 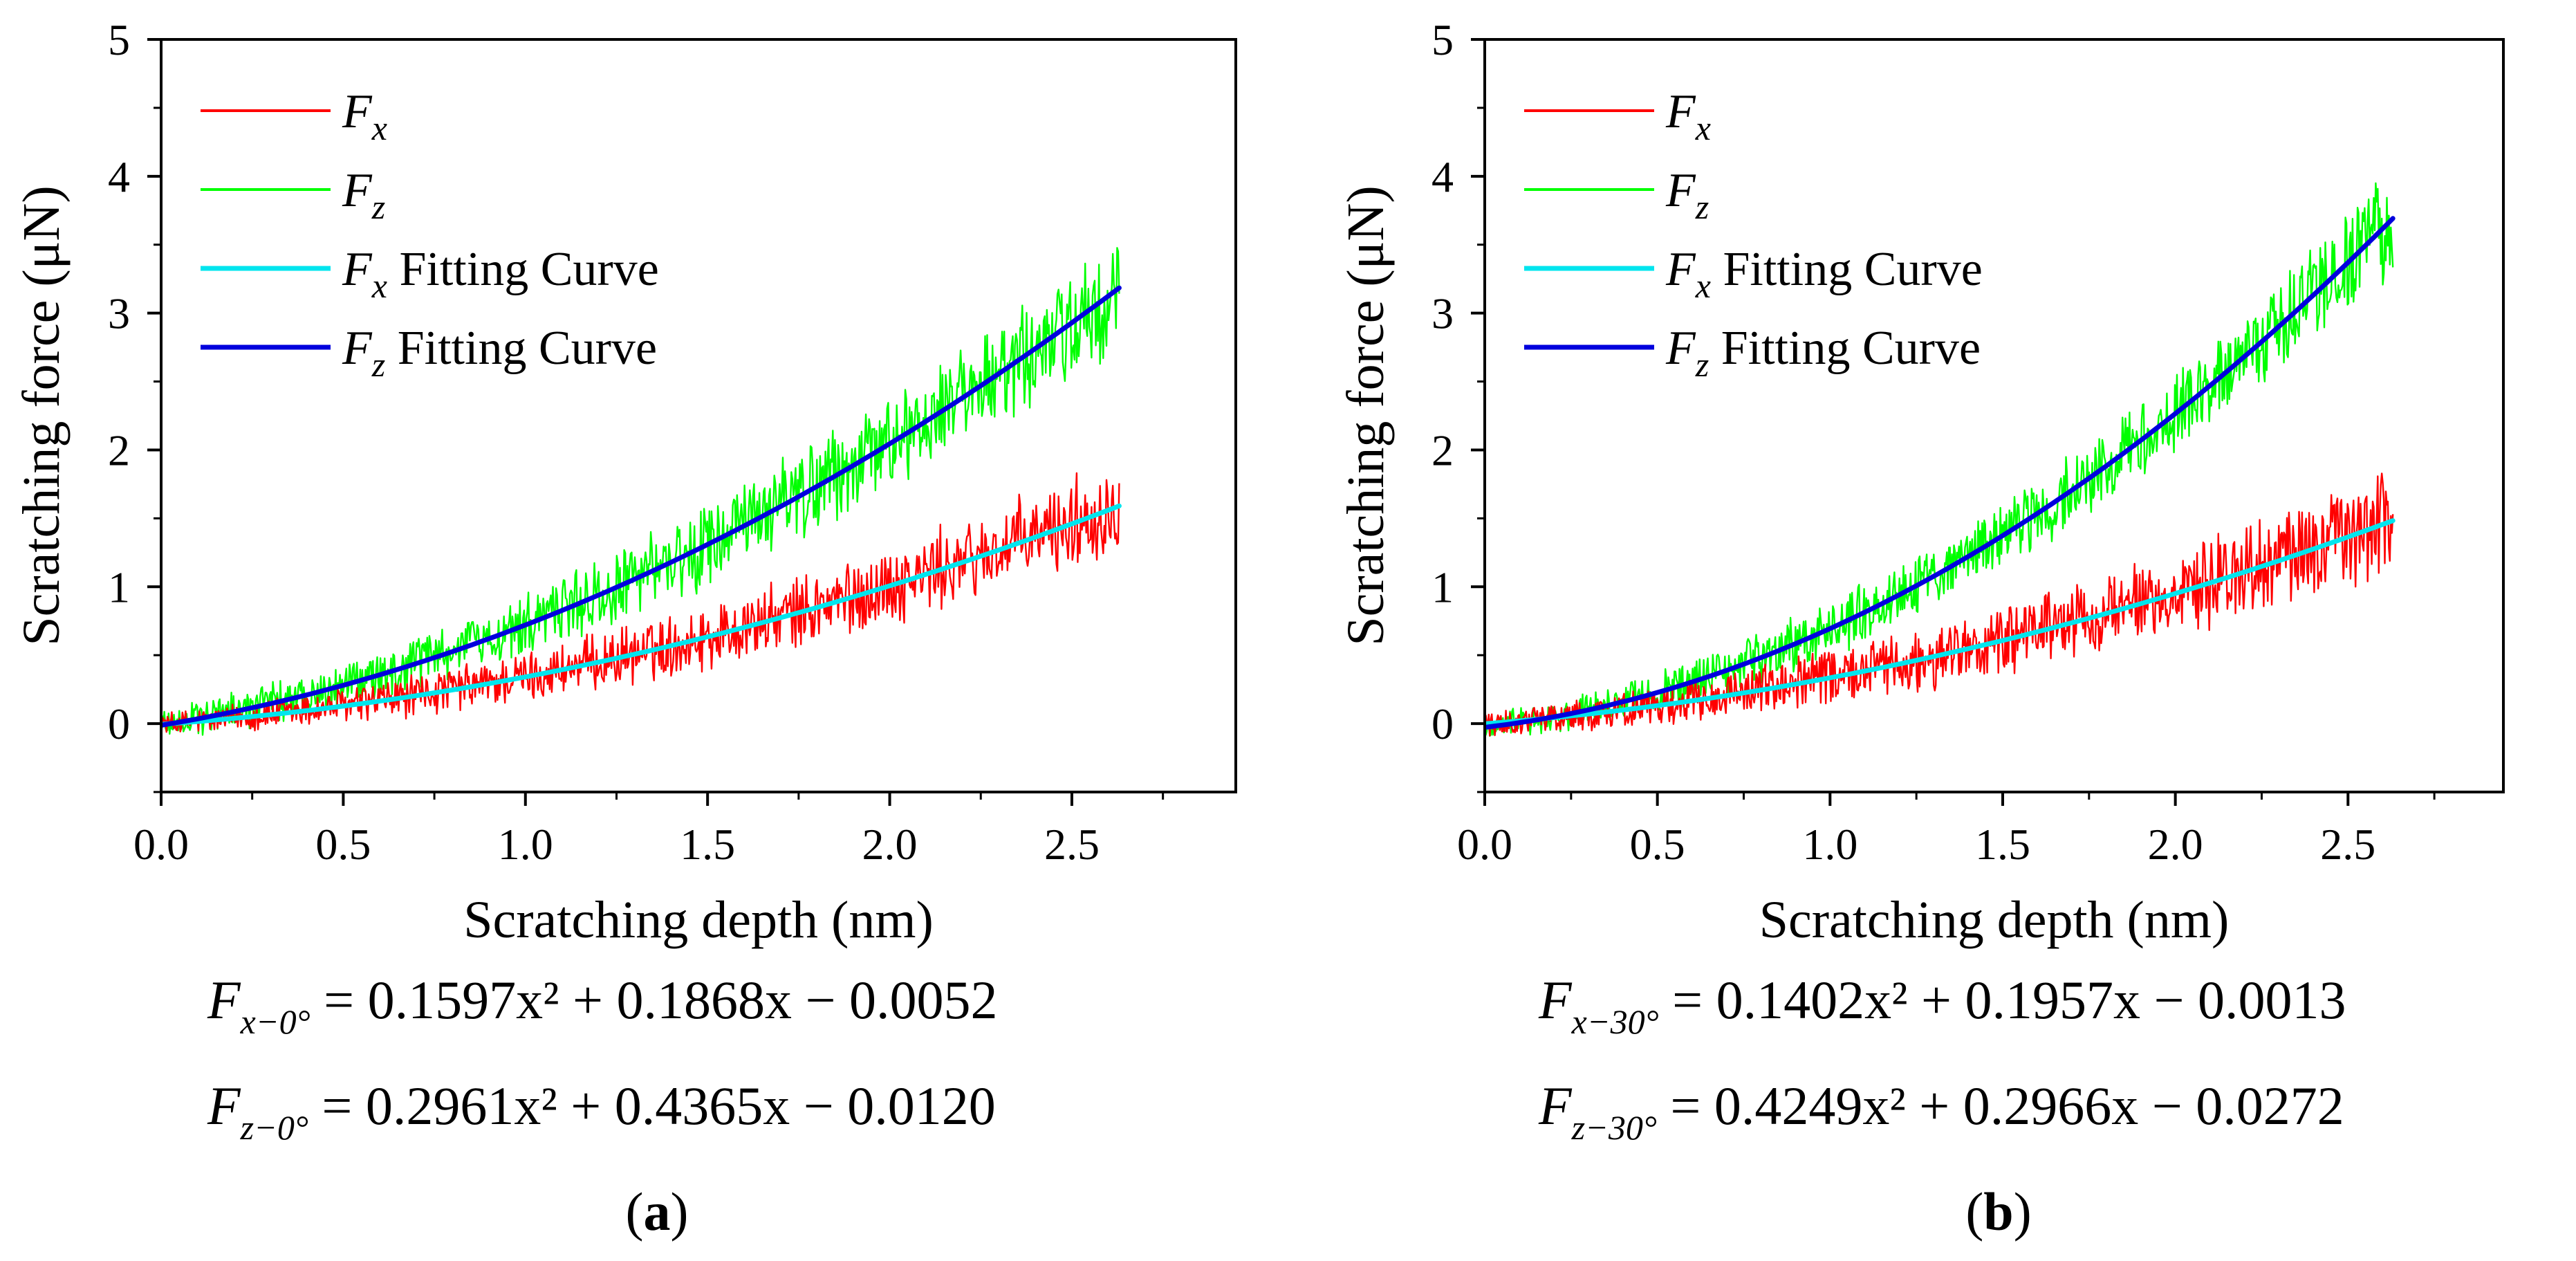 What do you see at coordinates (1998, 1211) in the screenshot?
I see `panel-label: (b)` at bounding box center [1998, 1211].